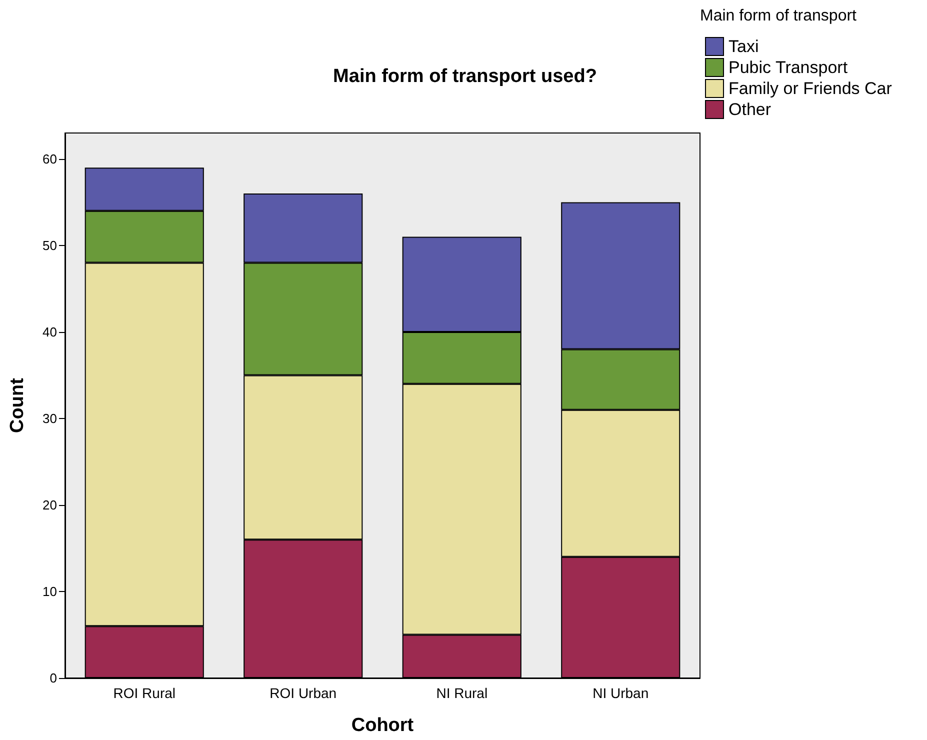  What do you see at coordinates (49, 504) in the screenshot?
I see `y-tick-label: 20` at bounding box center [49, 504].